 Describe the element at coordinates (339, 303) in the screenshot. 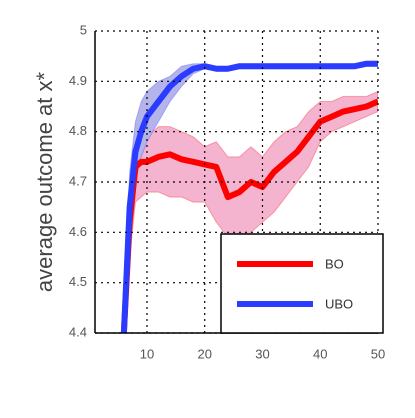

I see `legend-label: UBO` at that location.